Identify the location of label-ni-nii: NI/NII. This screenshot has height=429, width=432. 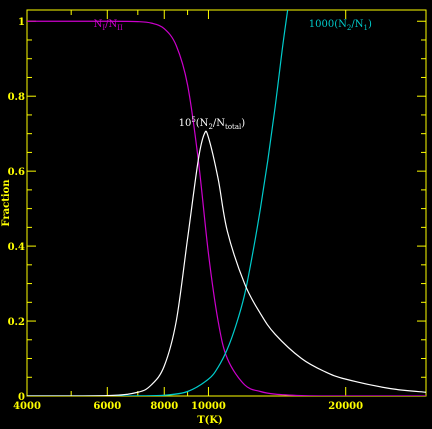
(108, 25).